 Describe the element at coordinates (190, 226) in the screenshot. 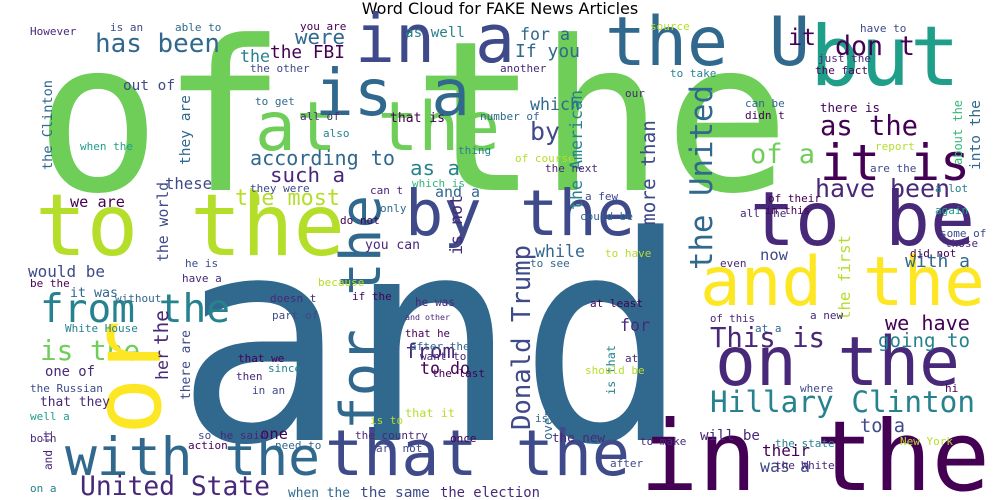

I see `word: to the` at that location.